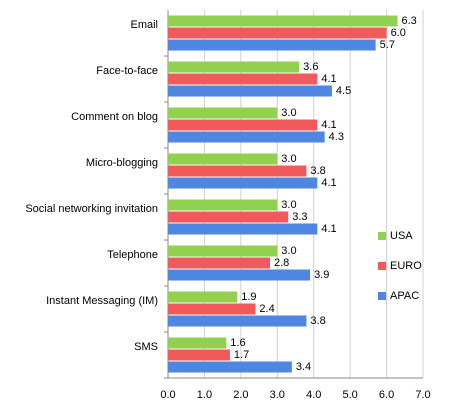 The image size is (450, 405). Describe the element at coordinates (266, 309) in the screenshot. I see `data-label: 2.4` at that location.